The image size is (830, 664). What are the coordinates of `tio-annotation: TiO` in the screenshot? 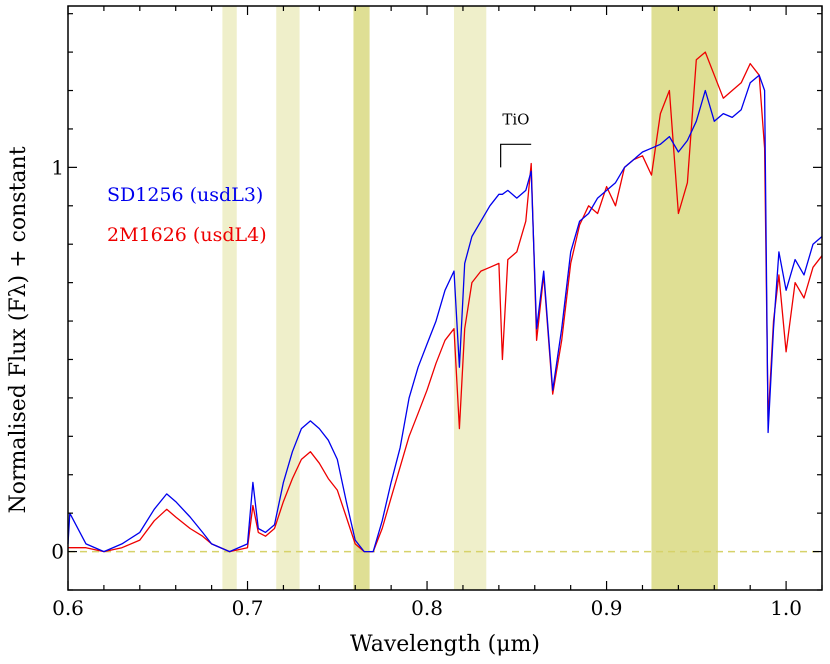 It's located at (516, 139).